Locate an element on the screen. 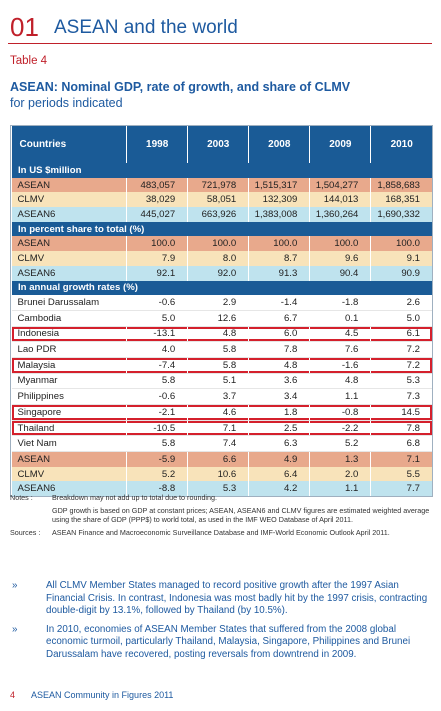 The width and height of the screenshot is (441, 711). section-header-row: In US $million is located at coordinates (221, 170).